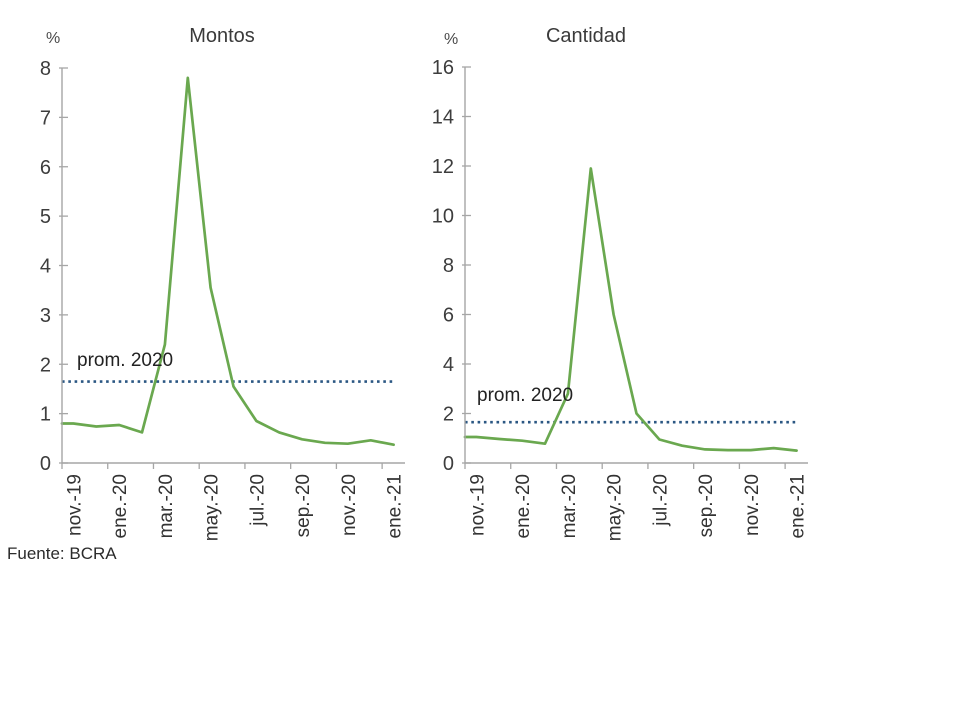  I want to click on y-tick-label: 3, so click(45, 316).